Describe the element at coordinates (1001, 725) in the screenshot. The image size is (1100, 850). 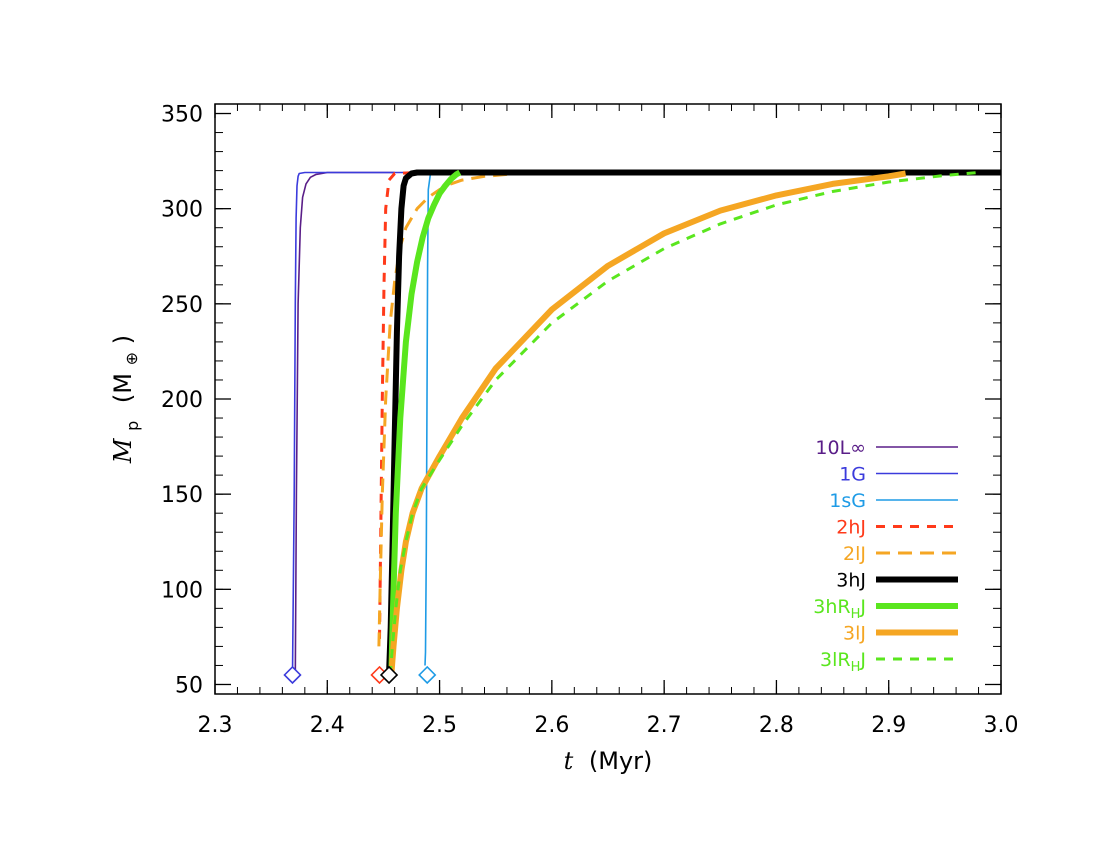
I see `x-tick-label: 3.0` at that location.